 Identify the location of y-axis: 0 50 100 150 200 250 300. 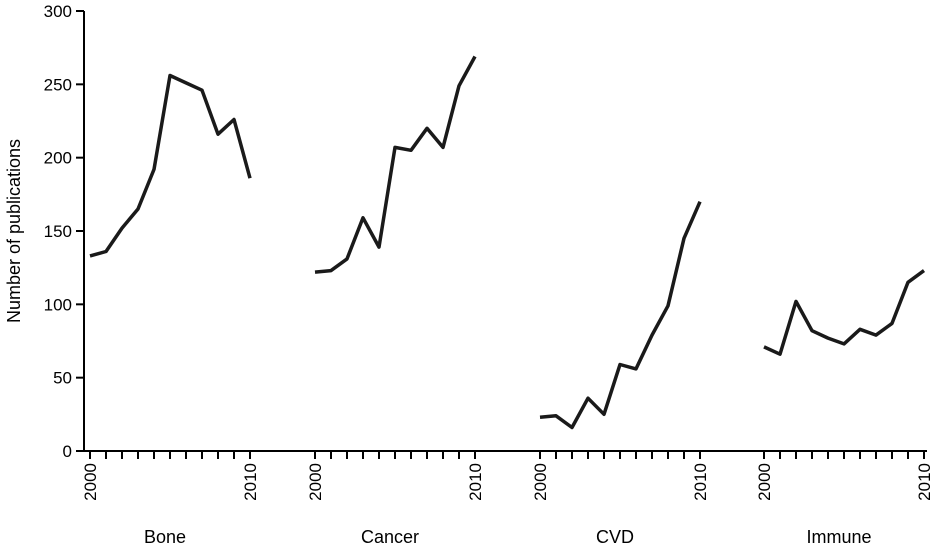
(64, 231).